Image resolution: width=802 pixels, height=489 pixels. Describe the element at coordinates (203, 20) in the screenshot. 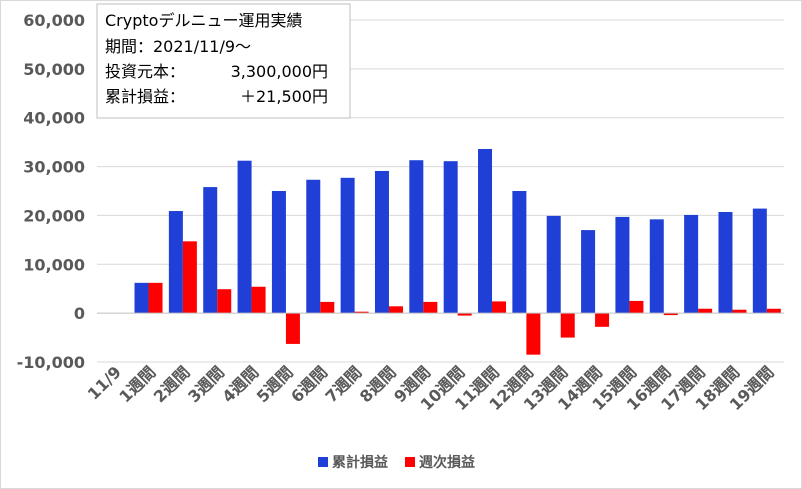

I see `info-title: Cryptoデルニュー運用実績` at that location.